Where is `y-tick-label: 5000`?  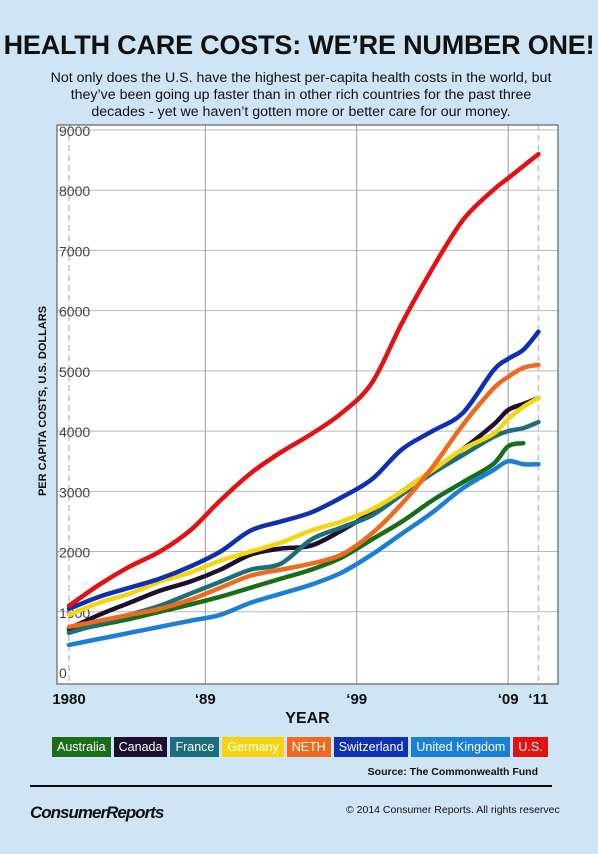 y-tick-label: 5000 is located at coordinates (74, 372).